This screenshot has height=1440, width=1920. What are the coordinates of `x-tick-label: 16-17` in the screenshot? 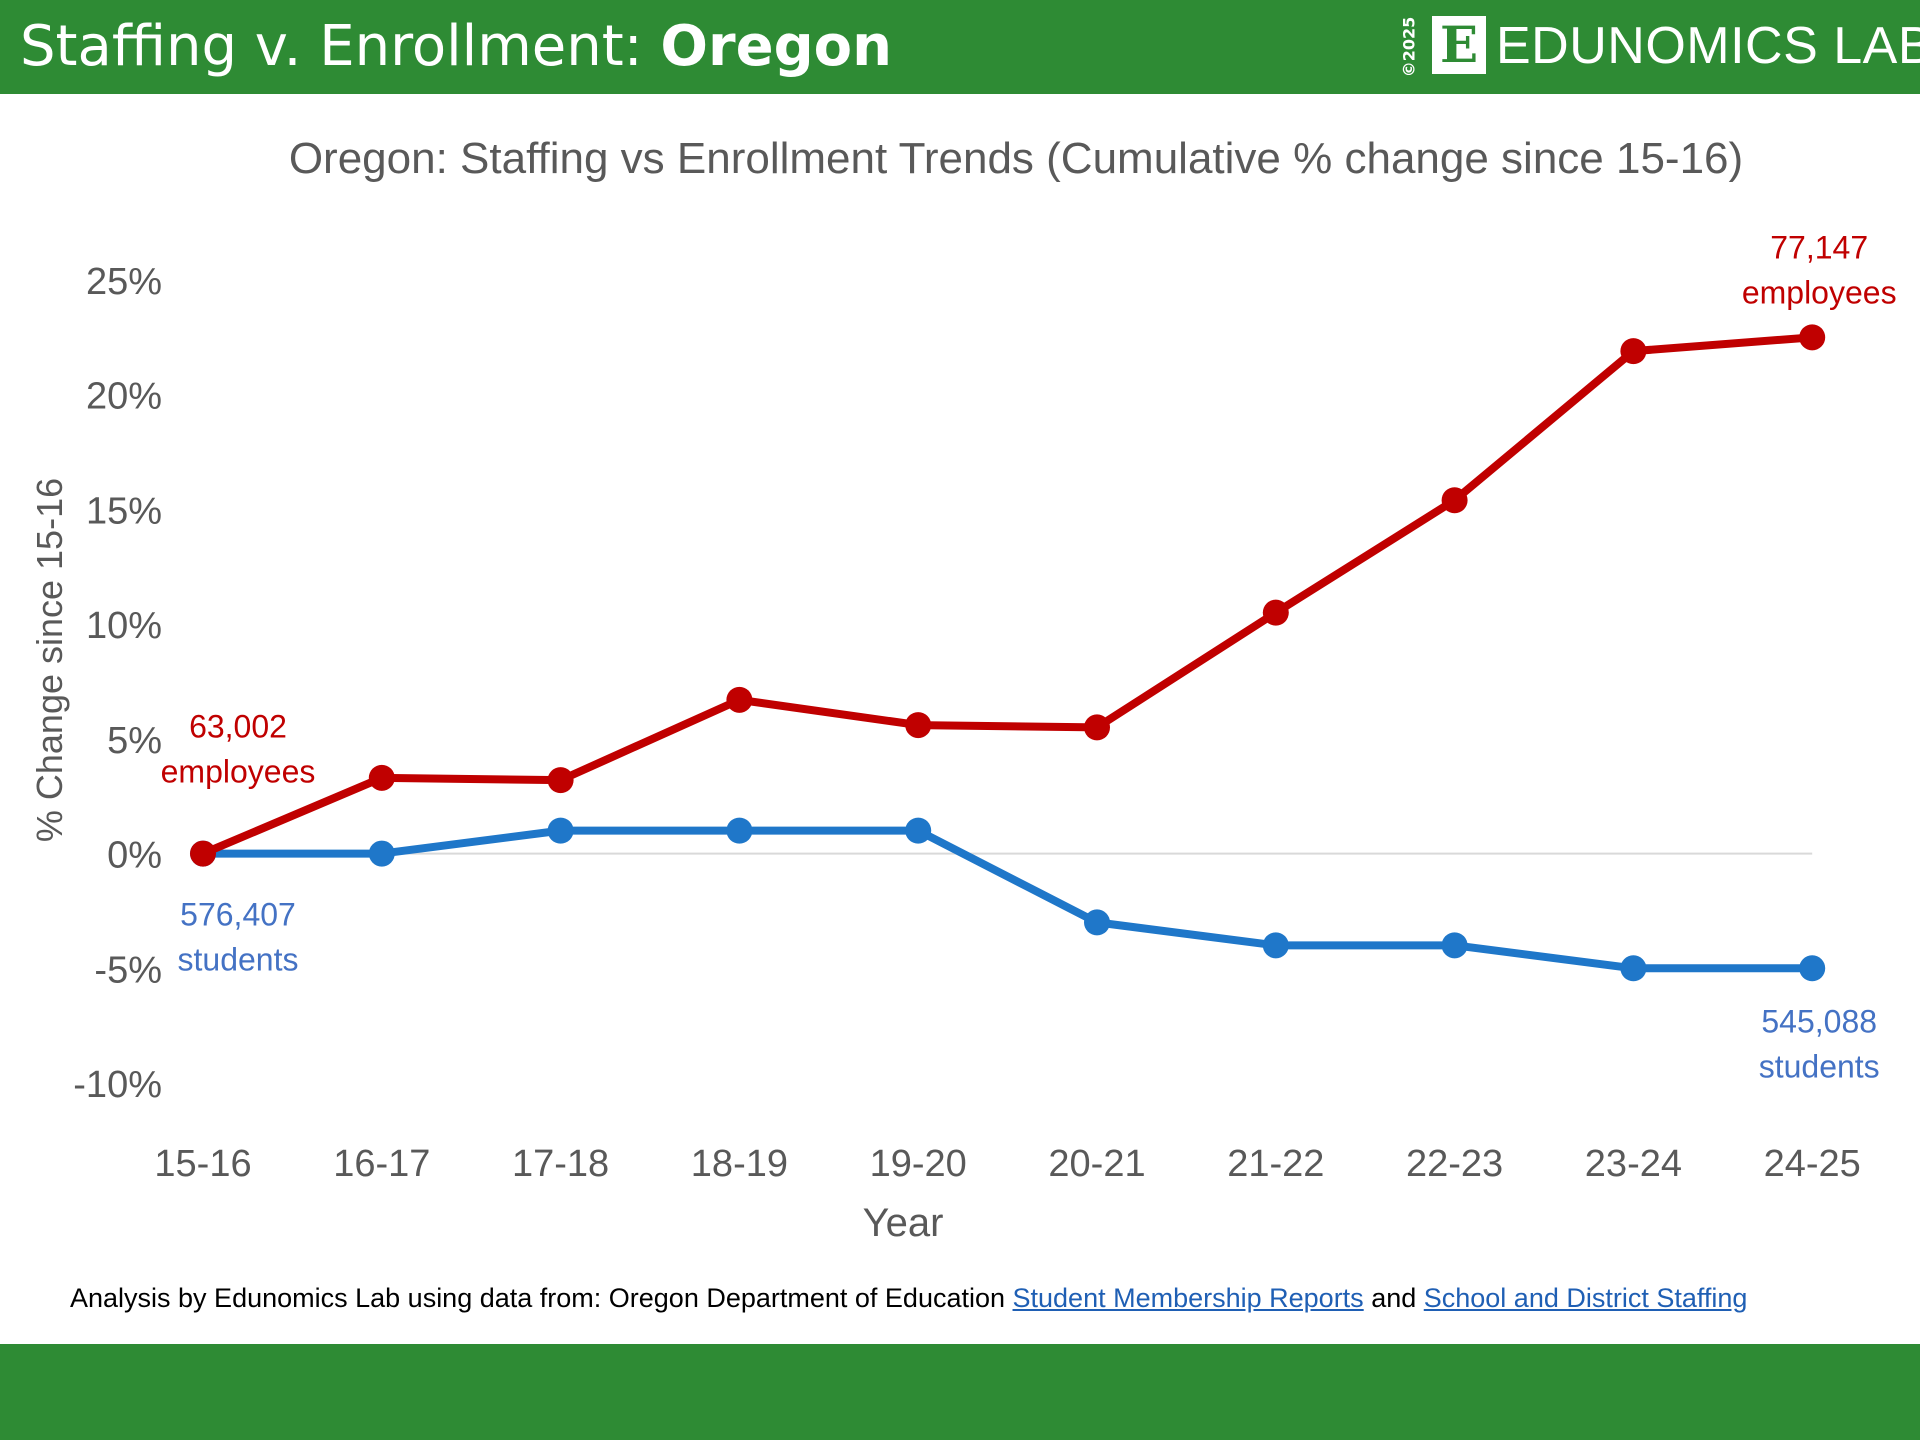 It's located at (381, 1164).